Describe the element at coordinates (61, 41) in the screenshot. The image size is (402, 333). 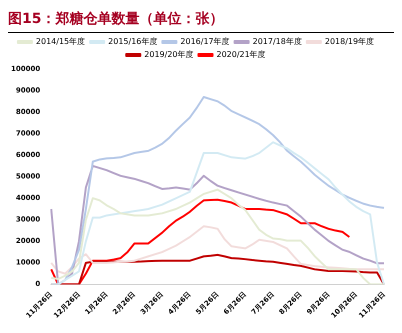
I see `legend-label: 2014/15年度` at that location.